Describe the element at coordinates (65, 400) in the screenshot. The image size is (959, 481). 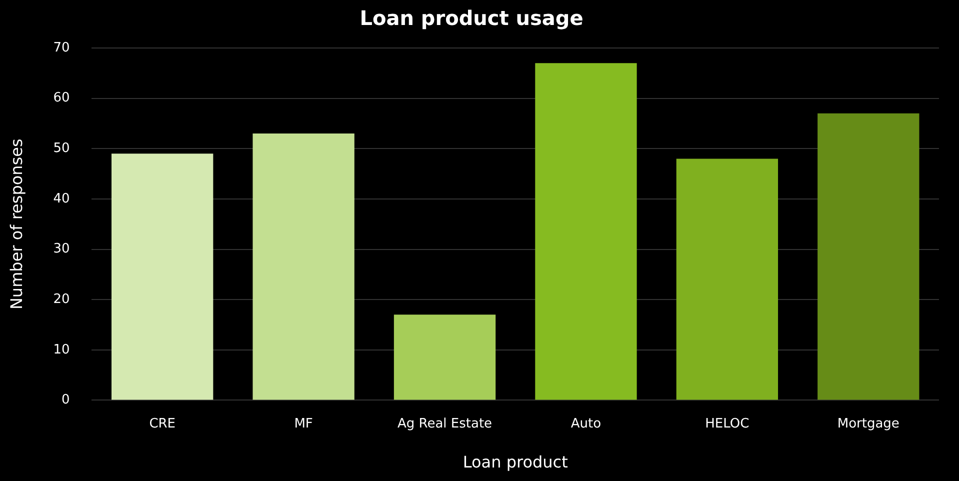
I see `y-tick-label: 0` at that location.